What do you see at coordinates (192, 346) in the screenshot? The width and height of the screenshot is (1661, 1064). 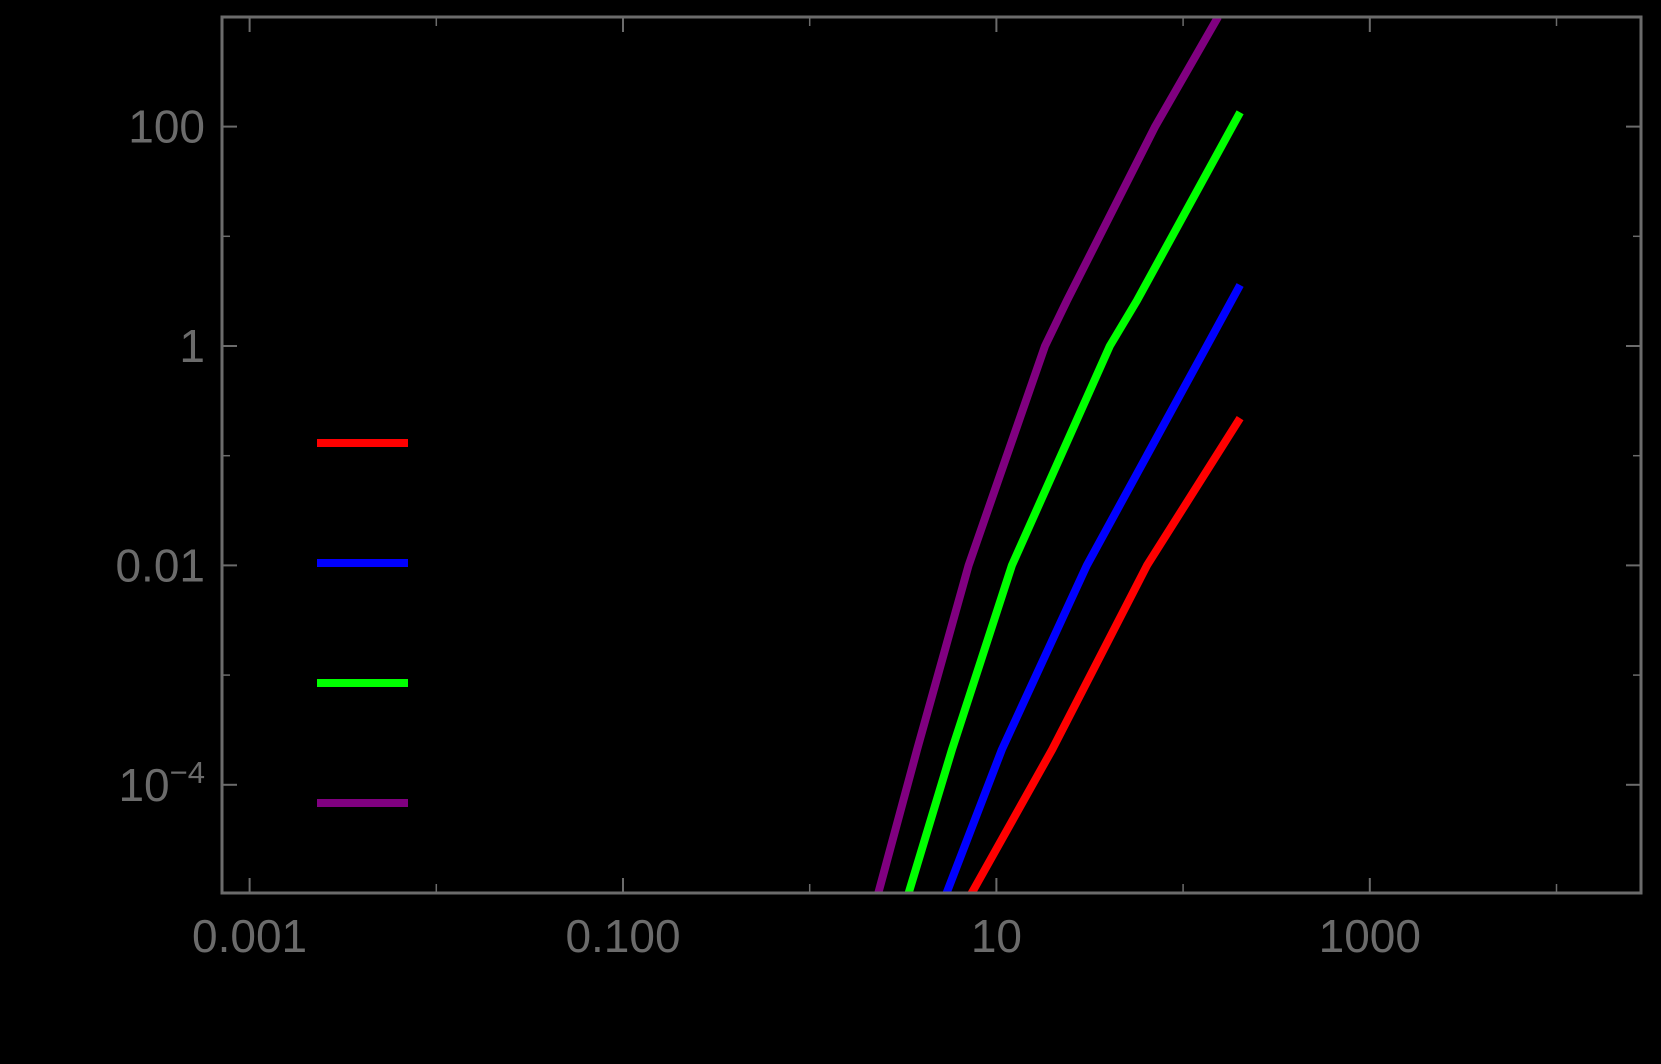 I see `y-tick-label: 1` at bounding box center [192, 346].